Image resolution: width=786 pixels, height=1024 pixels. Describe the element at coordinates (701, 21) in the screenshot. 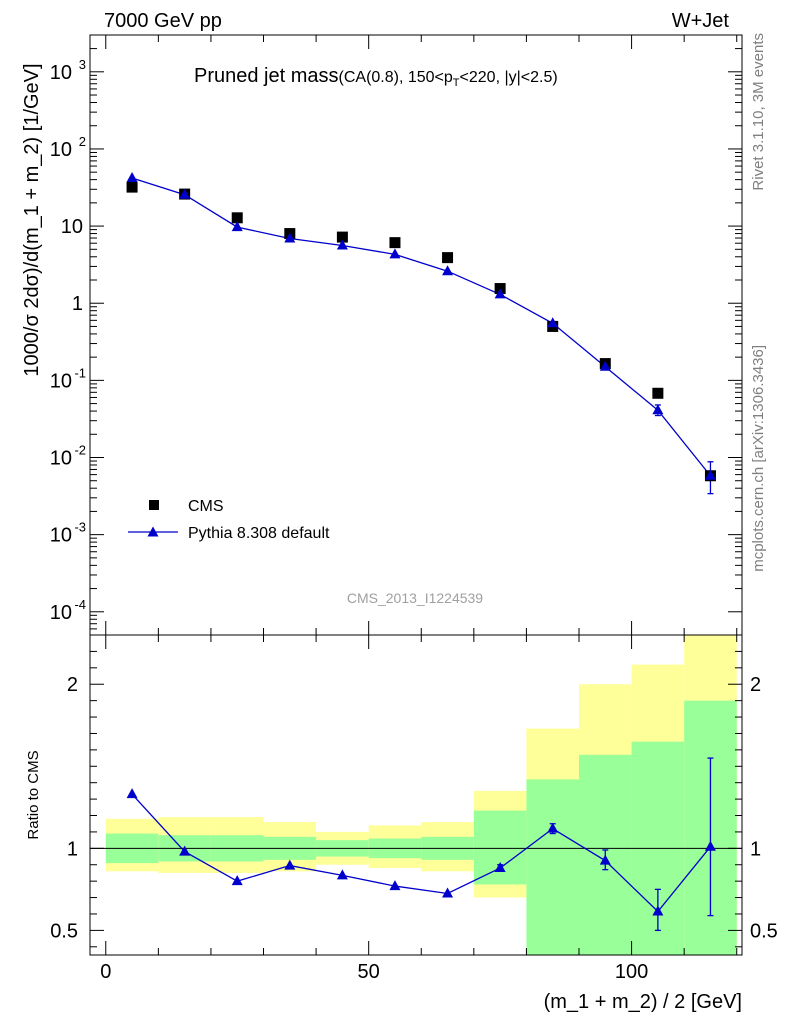

I see `header-right: W+Jet` at that location.